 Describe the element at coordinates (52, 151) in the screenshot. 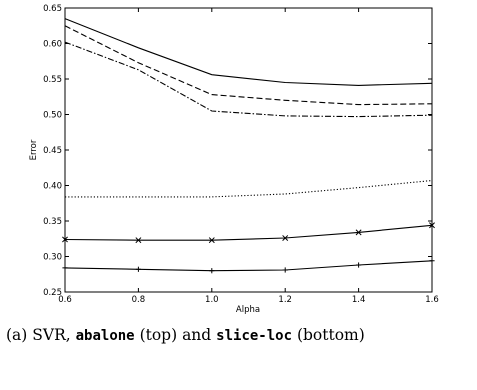

I see `y-tick-label: 0.45` at that location.